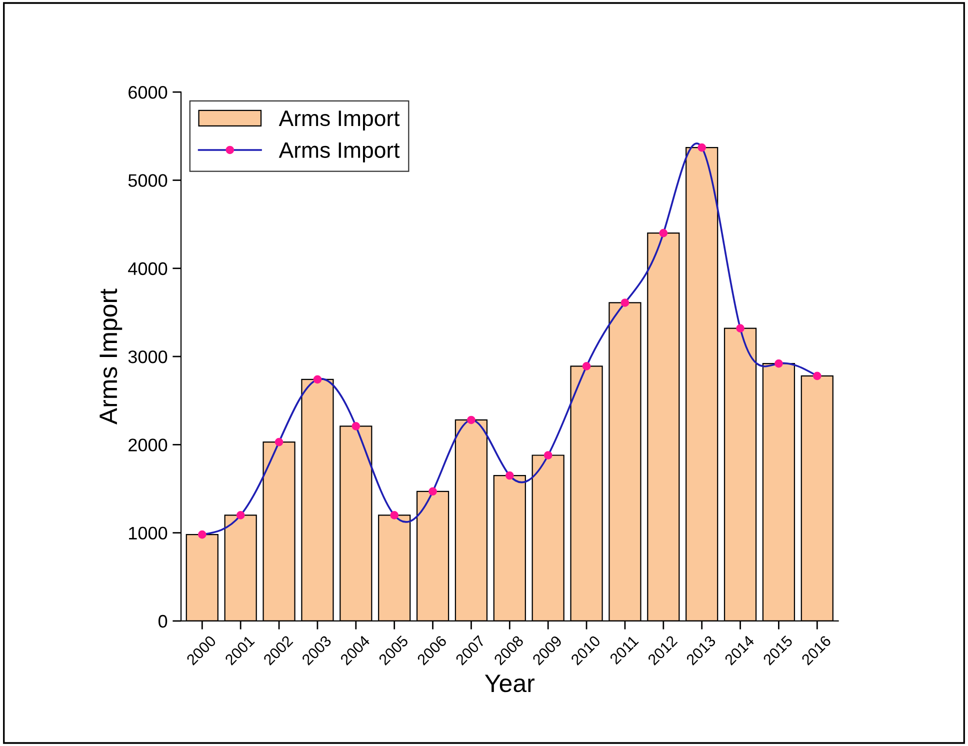 Image resolution: width=968 pixels, height=746 pixels. I want to click on y-tick-label: 2000, so click(148, 445).